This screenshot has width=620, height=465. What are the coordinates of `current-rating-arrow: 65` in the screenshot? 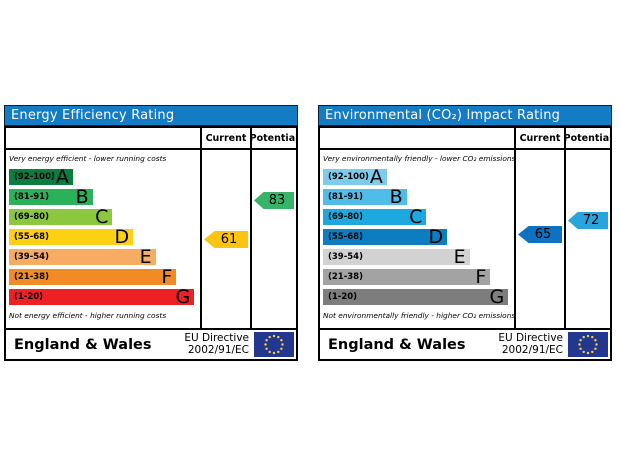 It's located at (540, 234).